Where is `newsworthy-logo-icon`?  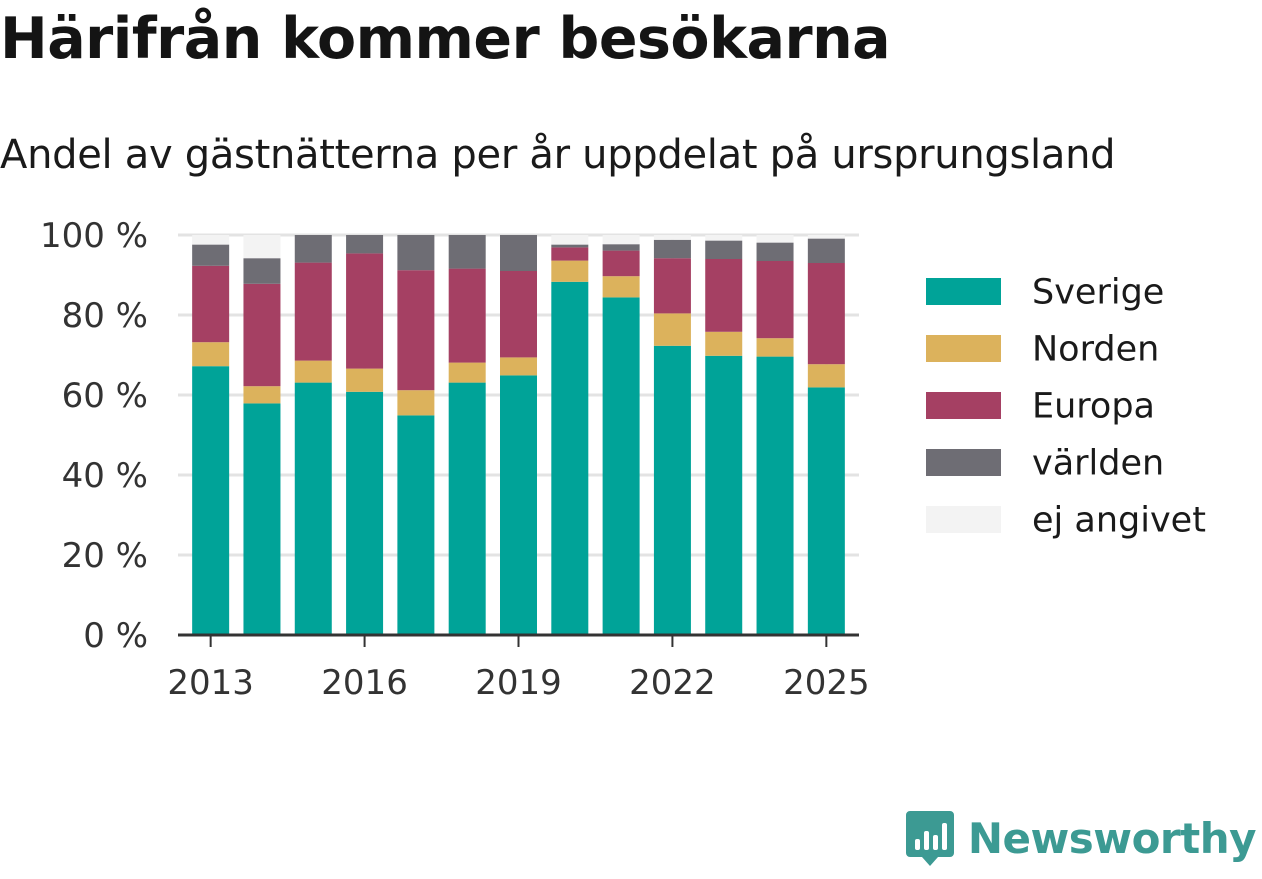
newsworthy-logo-icon is located at coordinates (929, 838).